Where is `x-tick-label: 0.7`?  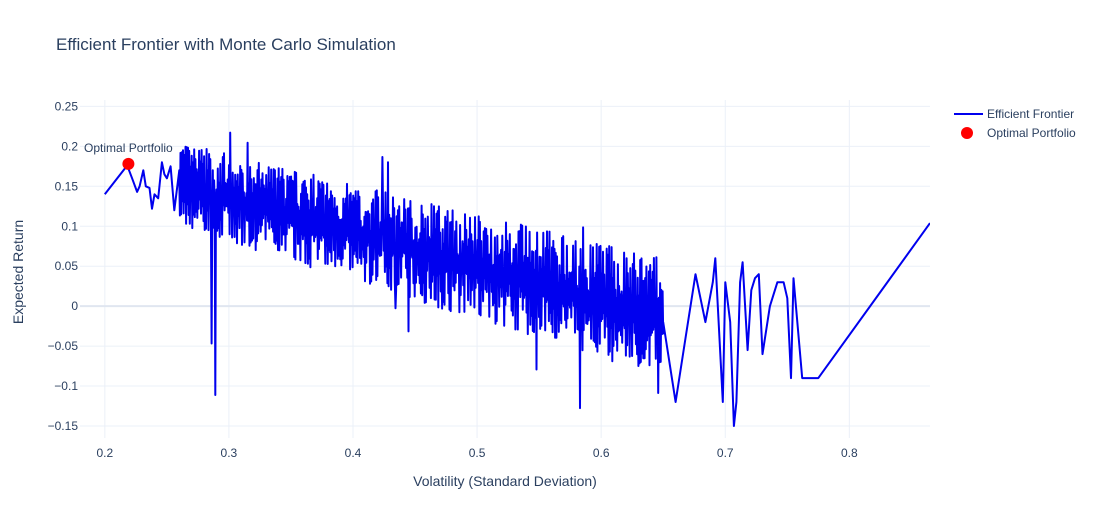 x-tick-label: 0.7 is located at coordinates (725, 453).